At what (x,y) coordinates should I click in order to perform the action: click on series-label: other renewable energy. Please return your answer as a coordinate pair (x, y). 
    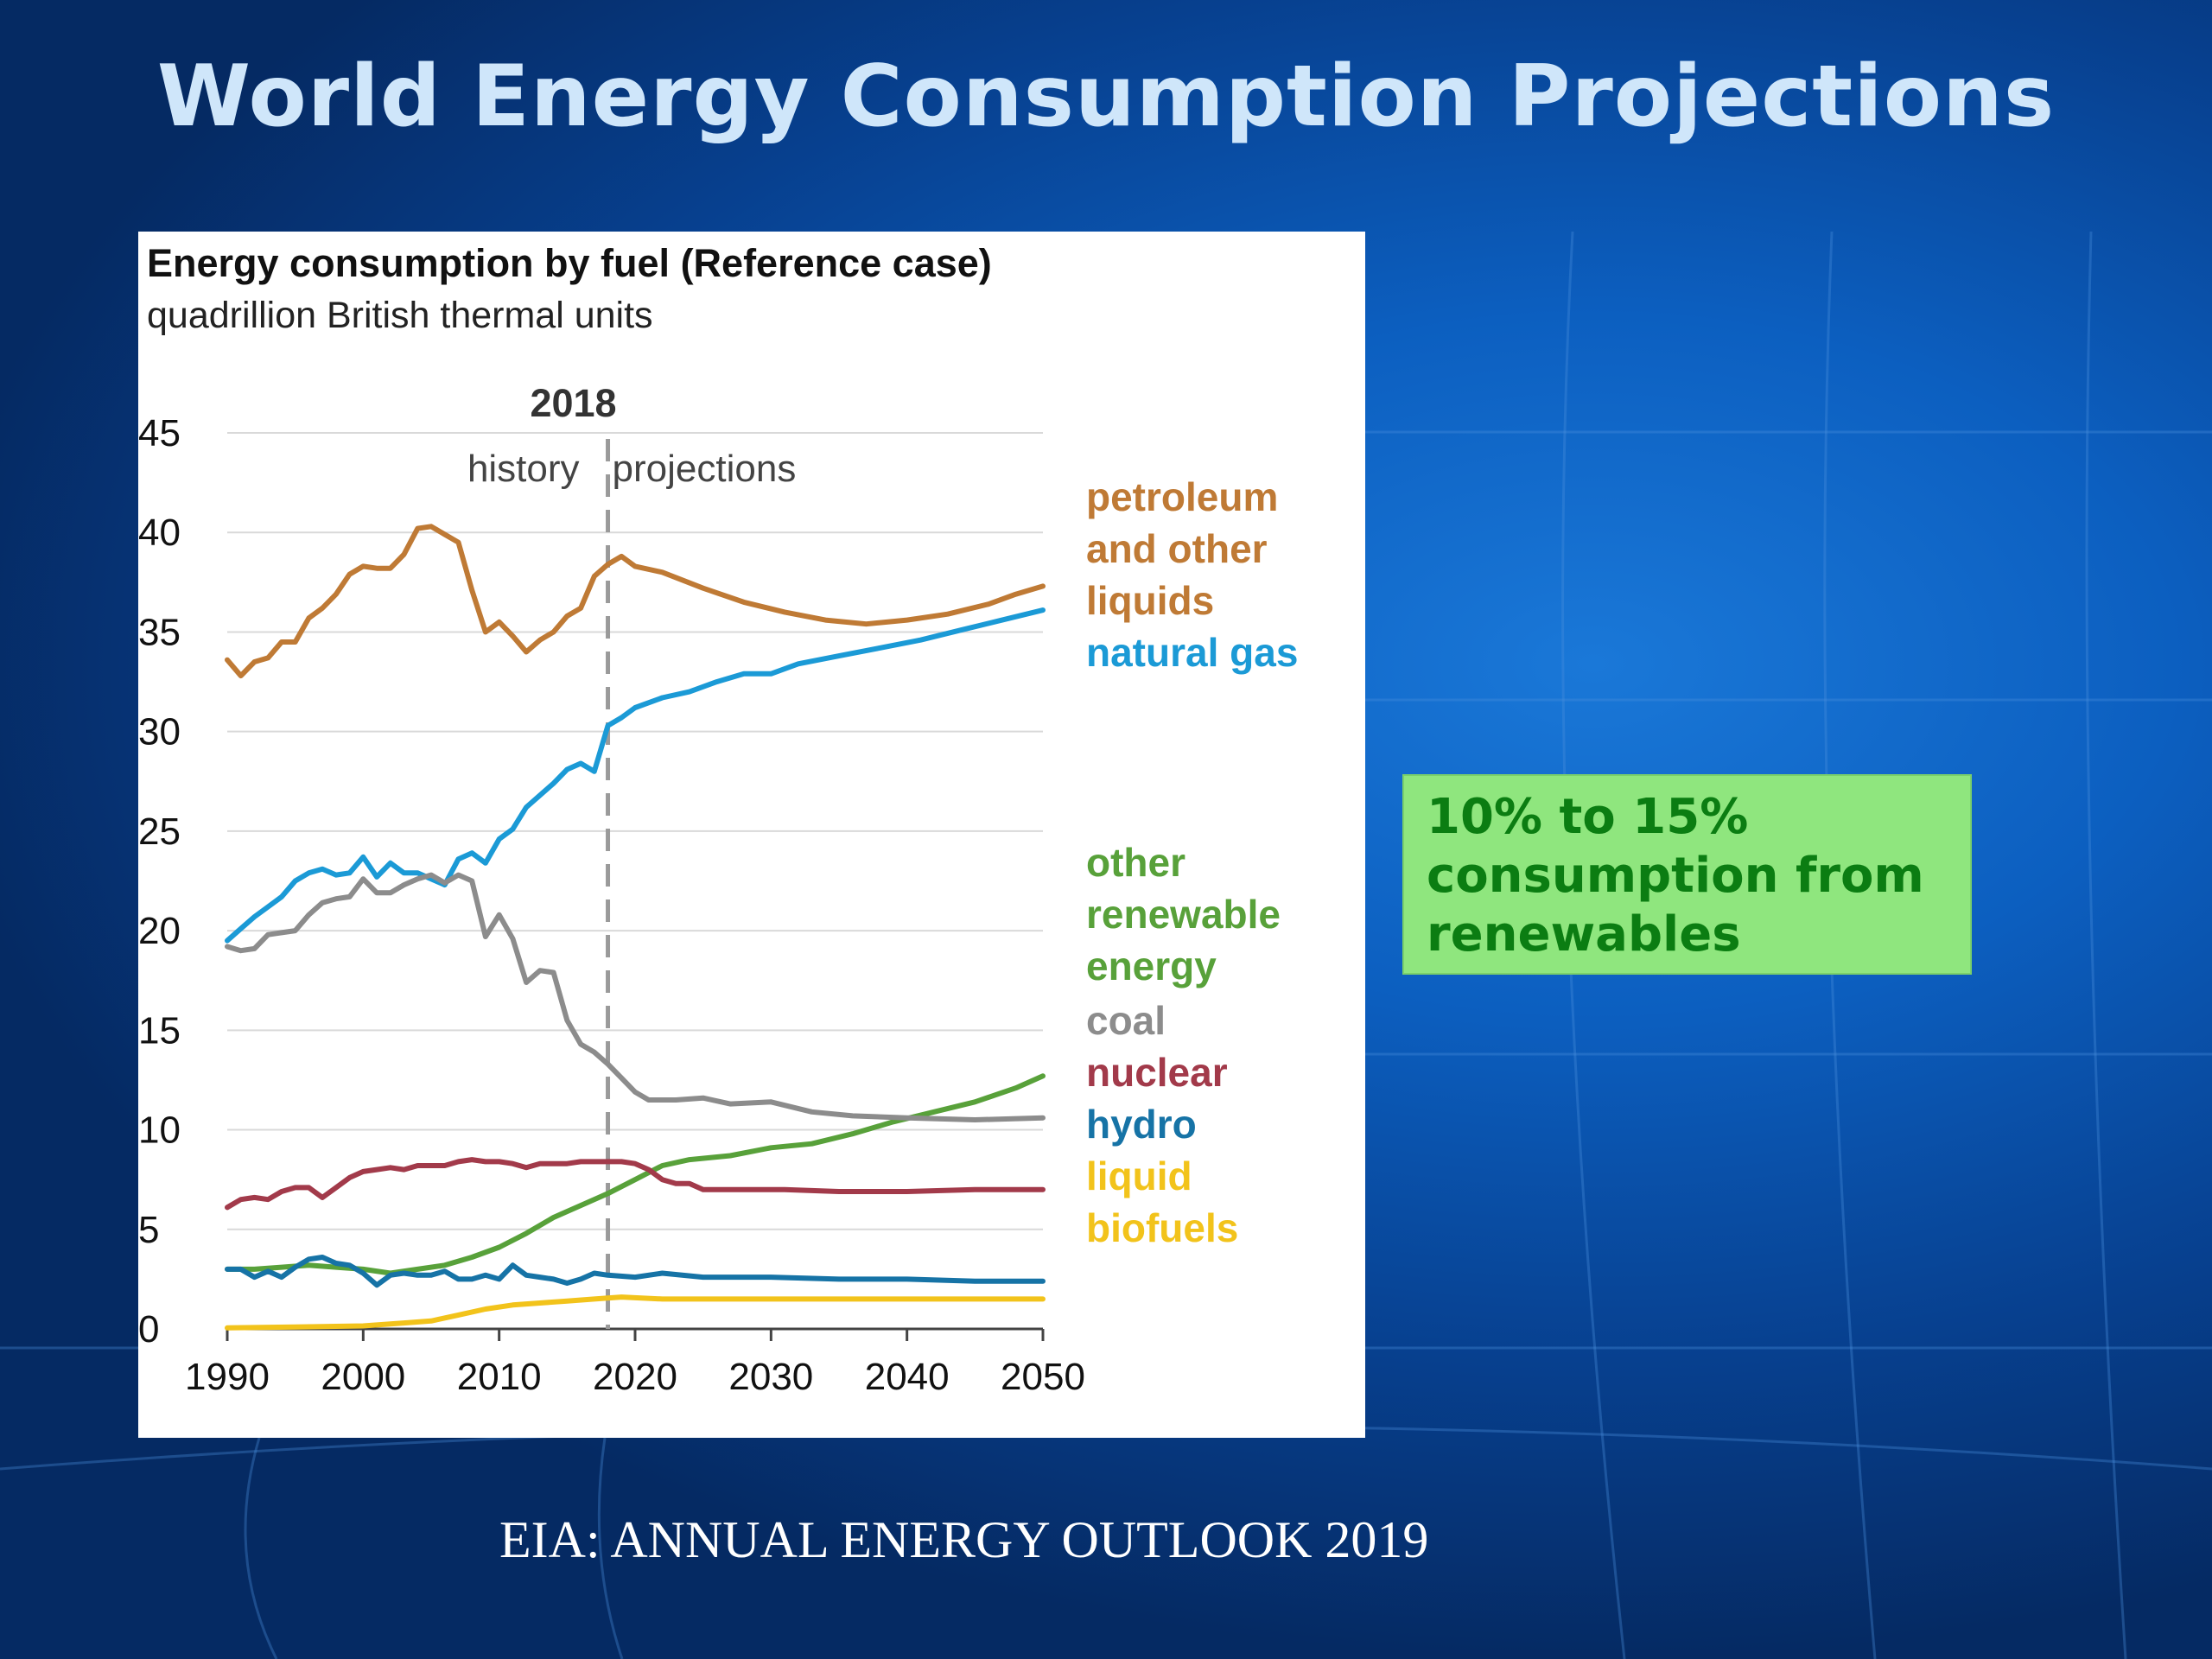
    Looking at the image, I should click on (1183, 914).